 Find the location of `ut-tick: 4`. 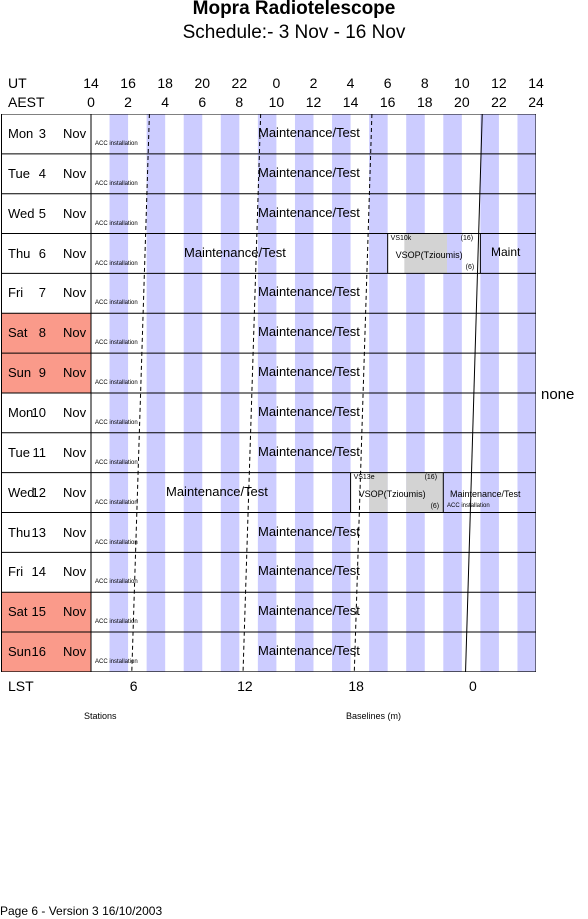

ut-tick: 4 is located at coordinates (350, 83).